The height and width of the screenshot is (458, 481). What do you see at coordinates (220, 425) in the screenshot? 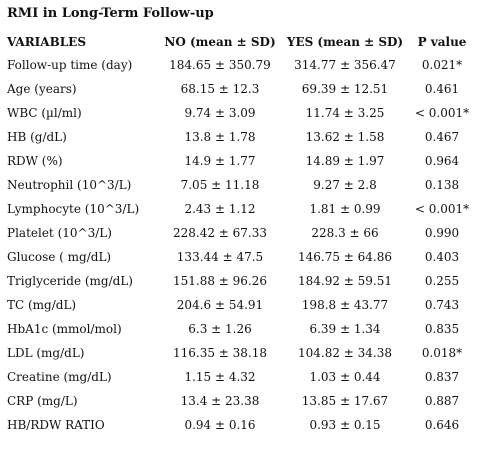
I see `no-value-cell: 0.94 ± 0.16` at bounding box center [220, 425].